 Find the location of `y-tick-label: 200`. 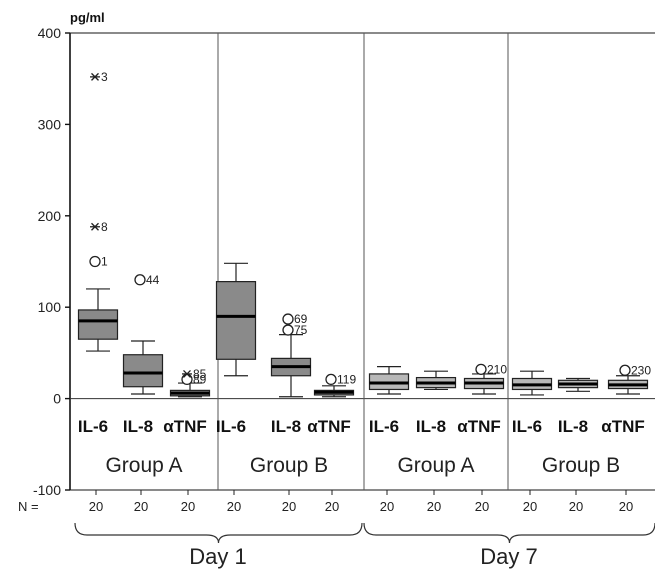

y-tick-label: 200 is located at coordinates (50, 216).